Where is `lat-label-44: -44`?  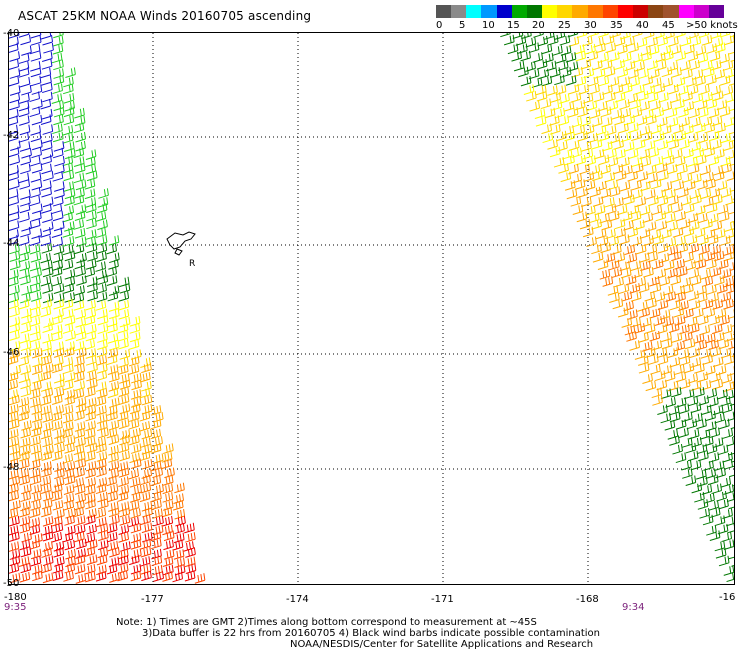
lat-label-44: -44 is located at coordinates (11, 243).